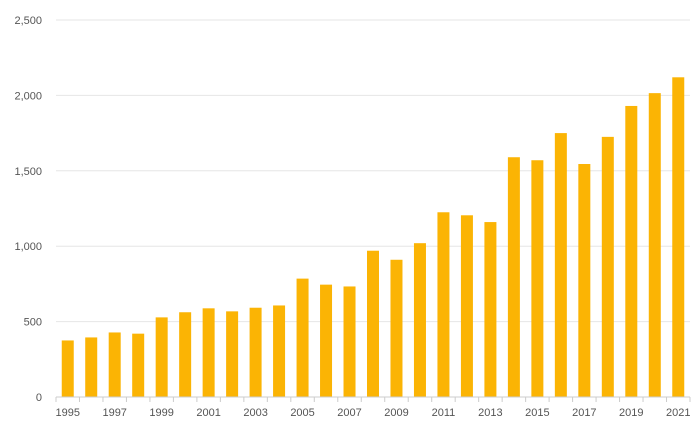 The height and width of the screenshot is (433, 700). Describe the element at coordinates (114, 413) in the screenshot. I see `x-tick-label: 1997` at that location.